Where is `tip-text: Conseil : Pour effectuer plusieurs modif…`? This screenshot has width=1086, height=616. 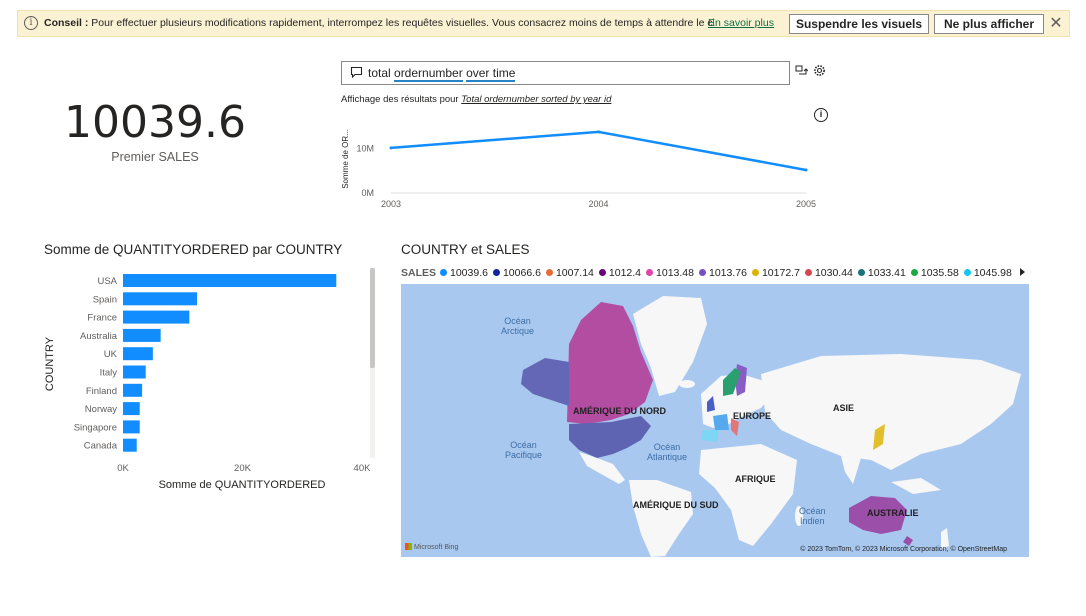 tip-text: Conseil : Pour effectuer plusieurs modif… is located at coordinates (379, 23).